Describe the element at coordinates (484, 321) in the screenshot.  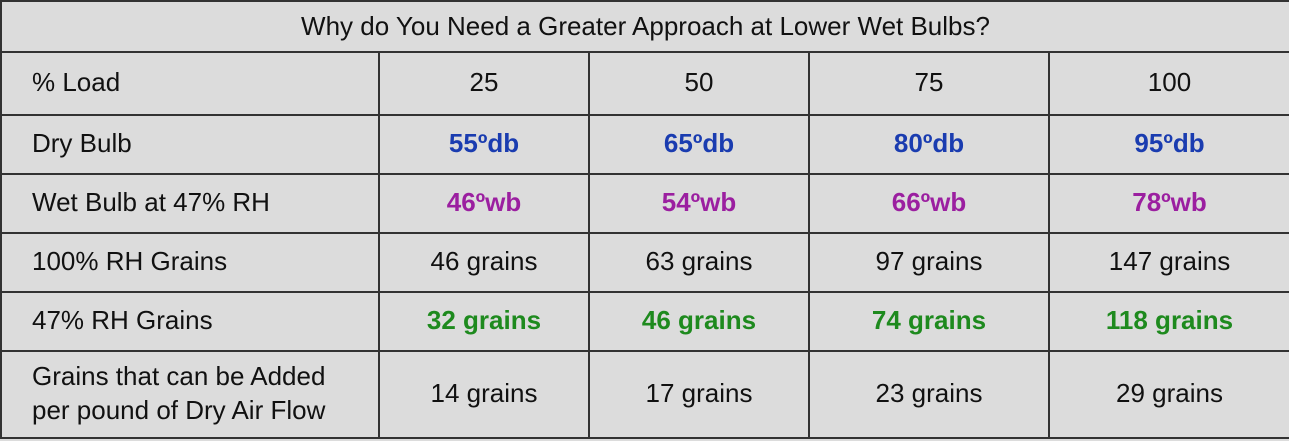
I see `cell: 32 grains` at that location.